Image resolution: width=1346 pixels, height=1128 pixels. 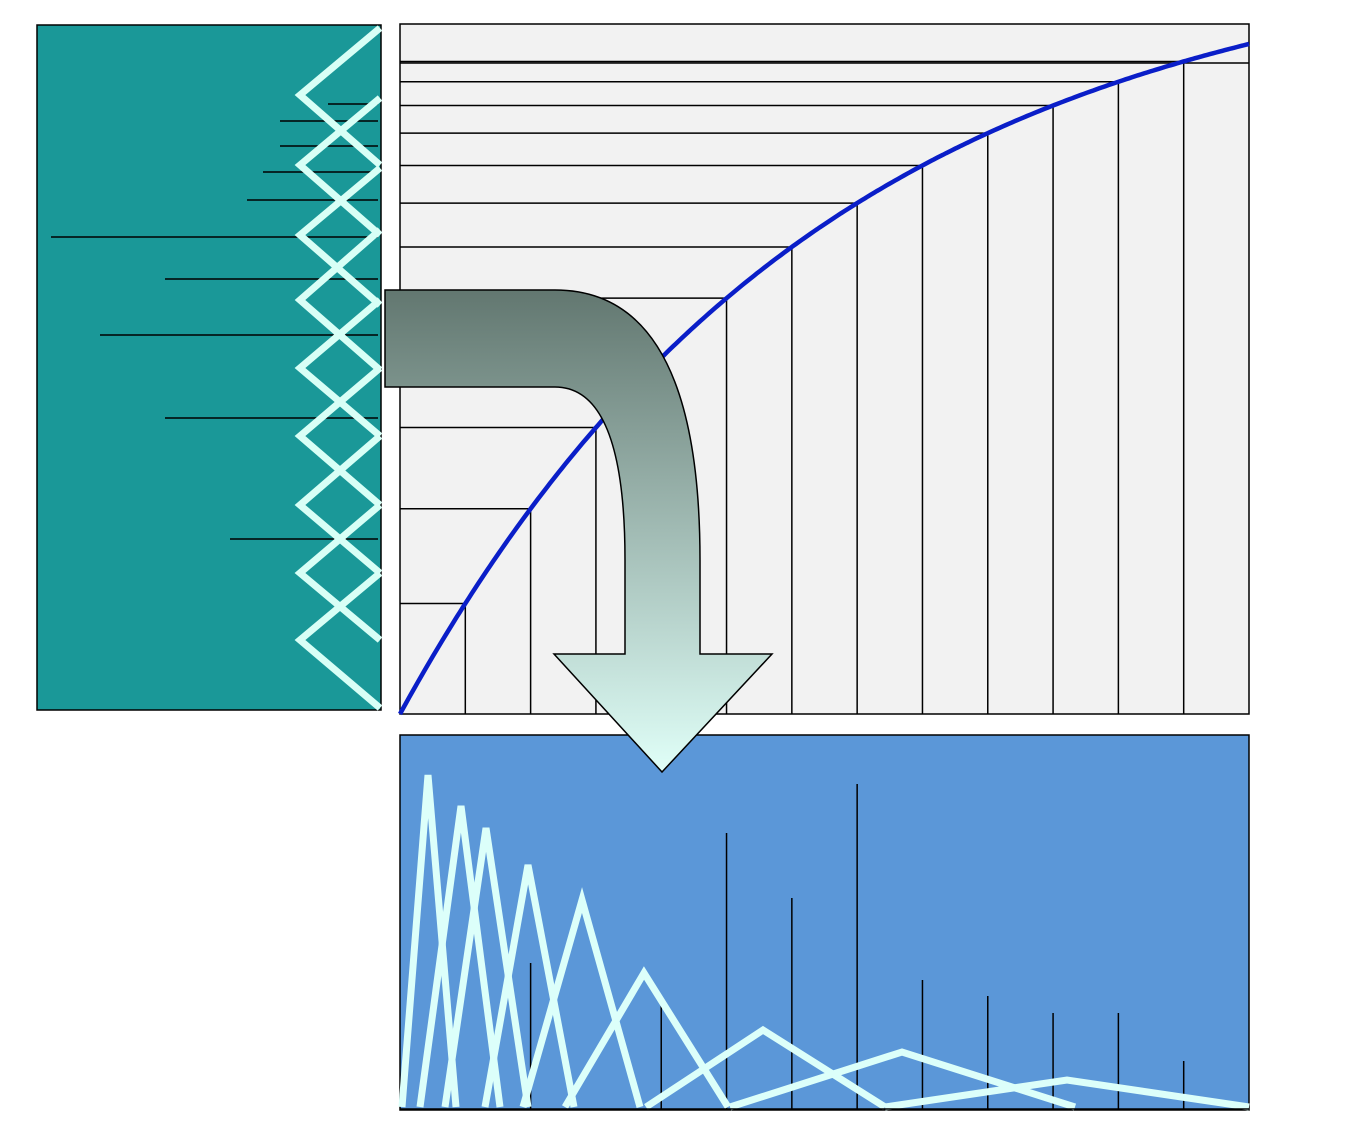 What do you see at coordinates (214, 321) in the screenshot?
I see `left-panel-level-lines` at bounding box center [214, 321].